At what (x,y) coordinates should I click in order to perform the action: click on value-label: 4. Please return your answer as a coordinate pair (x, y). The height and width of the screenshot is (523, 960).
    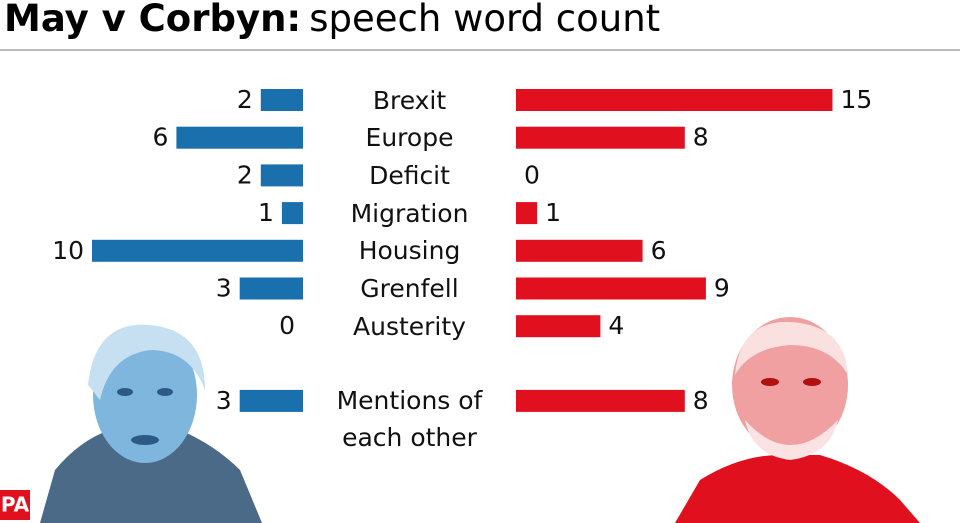
    Looking at the image, I should click on (616, 325).